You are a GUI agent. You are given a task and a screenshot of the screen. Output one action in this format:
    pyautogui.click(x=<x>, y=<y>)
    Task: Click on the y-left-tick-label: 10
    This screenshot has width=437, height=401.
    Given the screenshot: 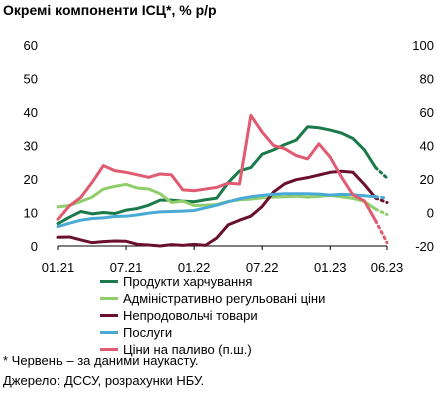 What is the action you would take?
    pyautogui.click(x=31, y=213)
    